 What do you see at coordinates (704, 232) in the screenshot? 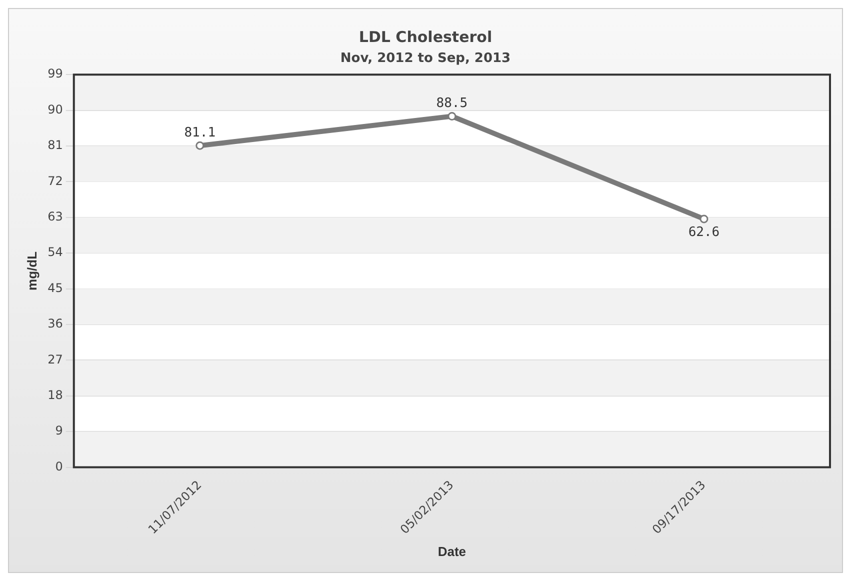
I see `data-label: 62.6` at bounding box center [704, 232].